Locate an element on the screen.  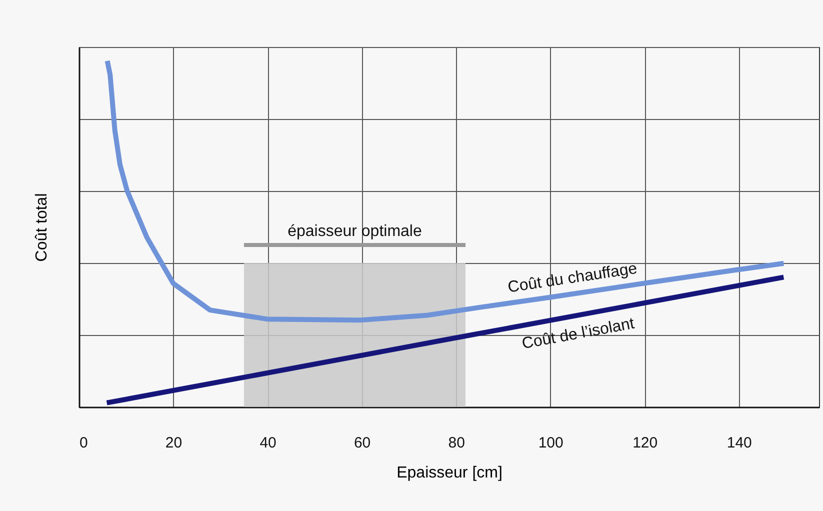
x-tick-label: 0 is located at coordinates (84, 443).